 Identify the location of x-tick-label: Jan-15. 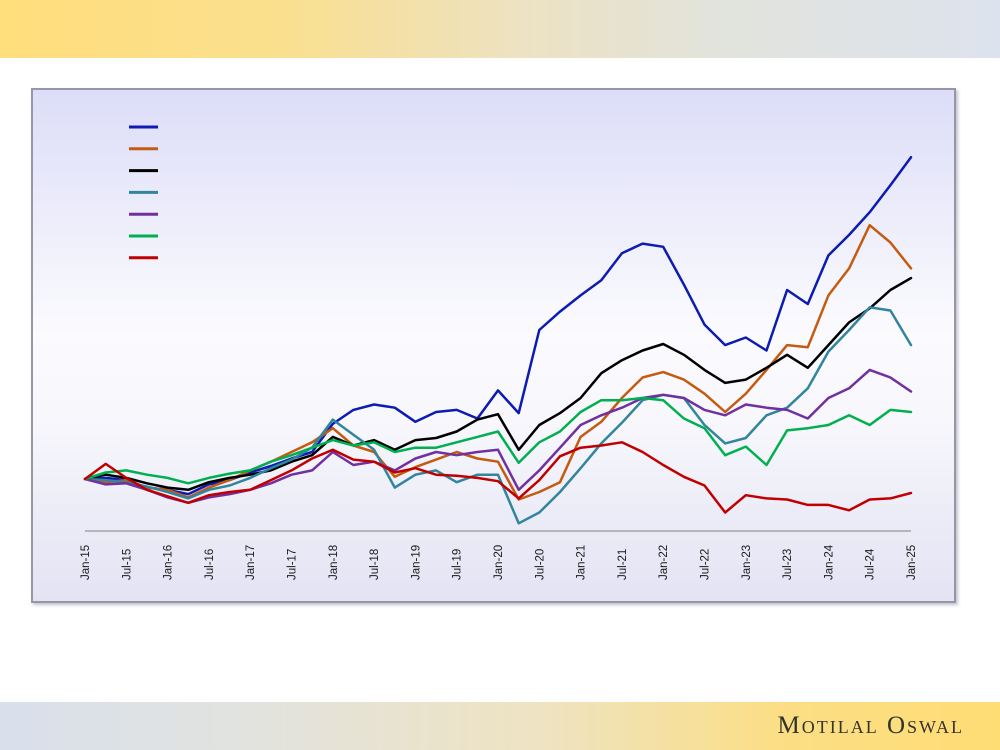
(86, 562).